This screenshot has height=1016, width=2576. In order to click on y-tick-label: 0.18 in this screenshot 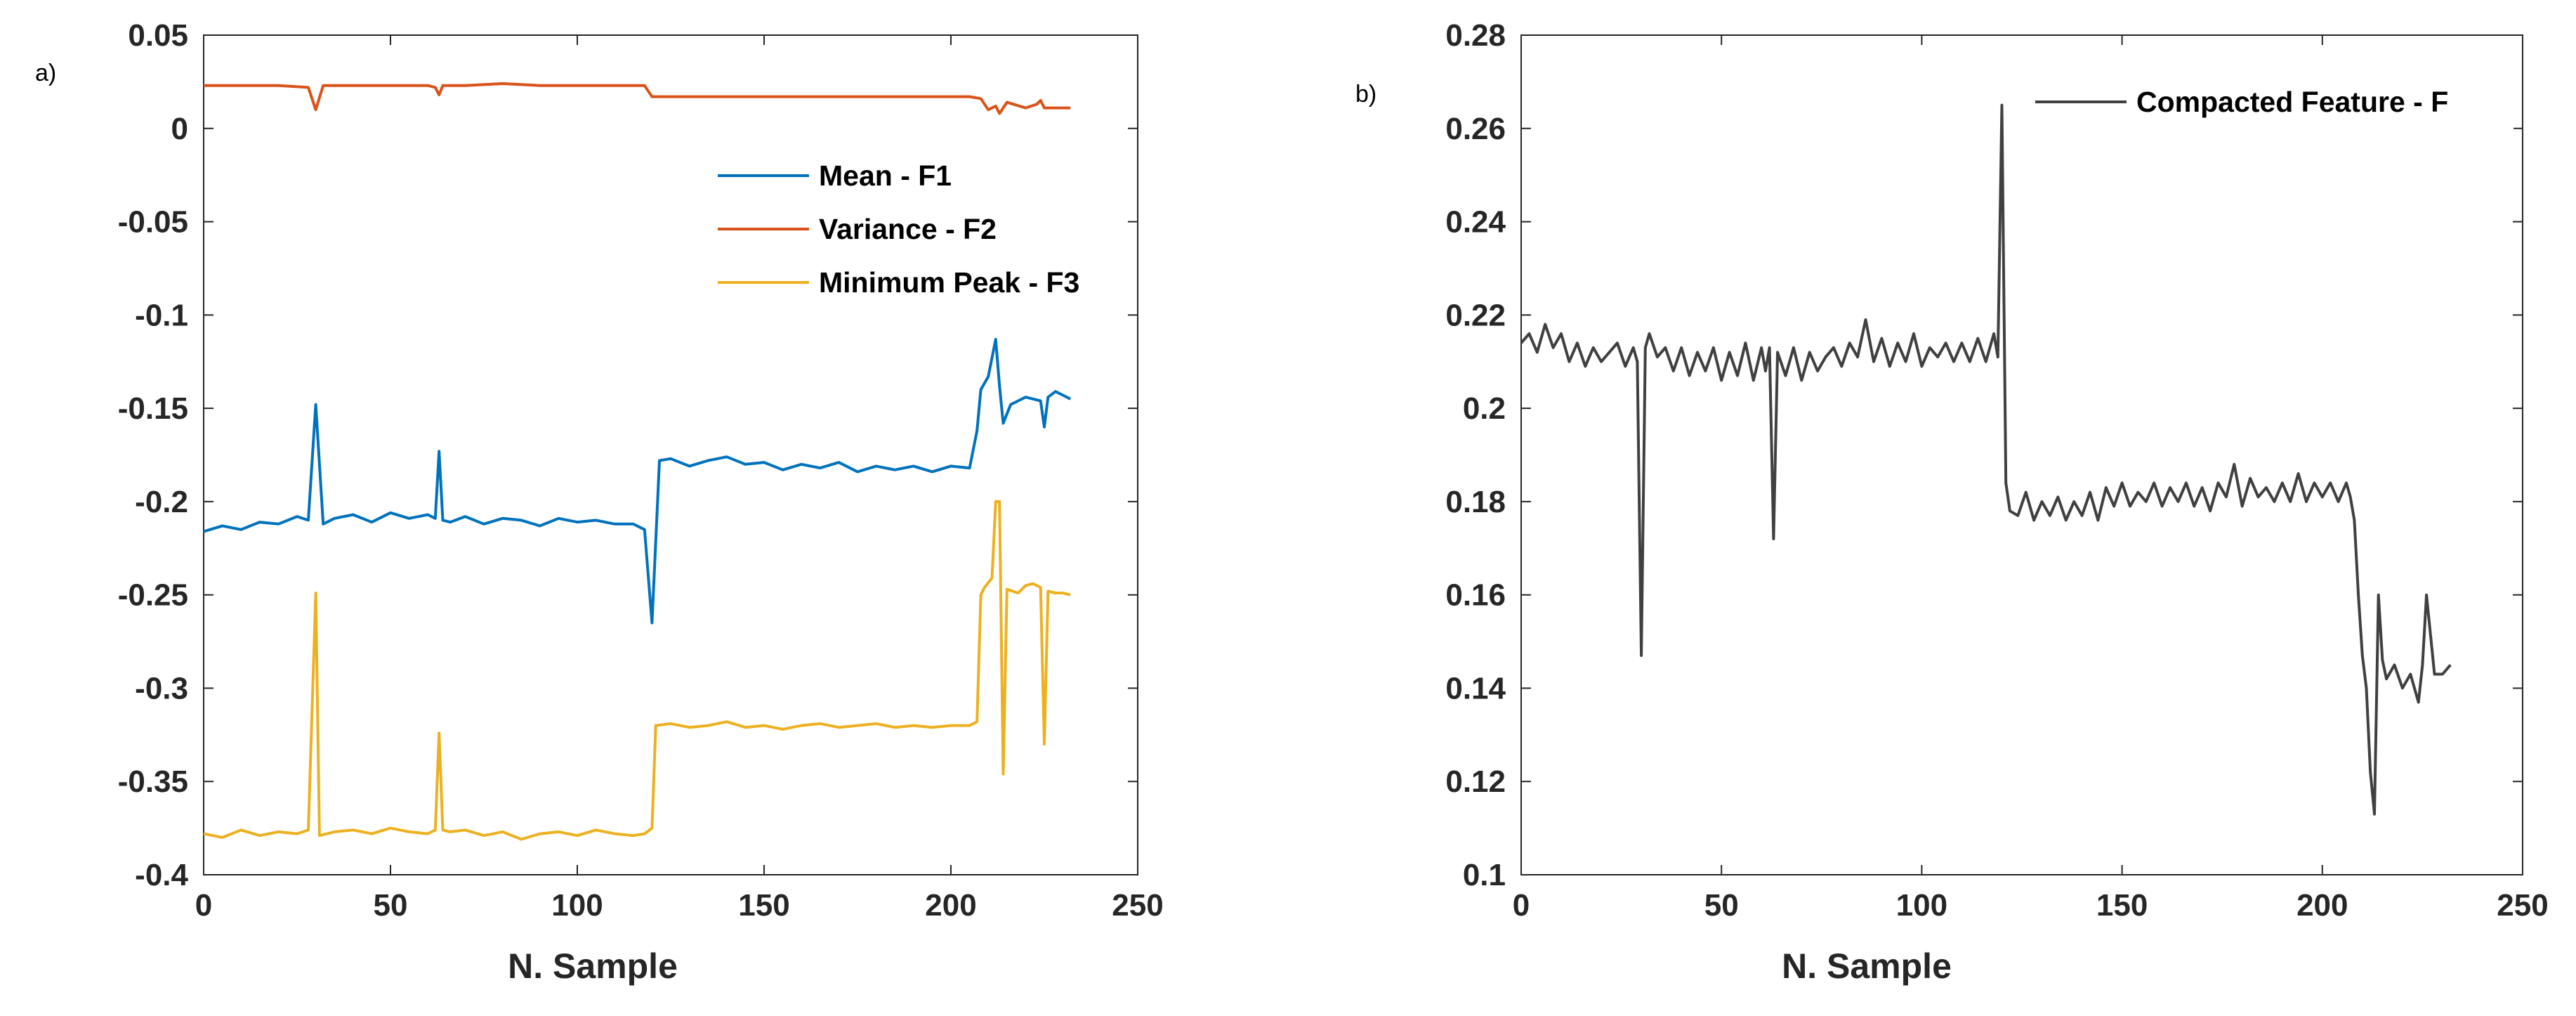, I will do `click(1475, 502)`.